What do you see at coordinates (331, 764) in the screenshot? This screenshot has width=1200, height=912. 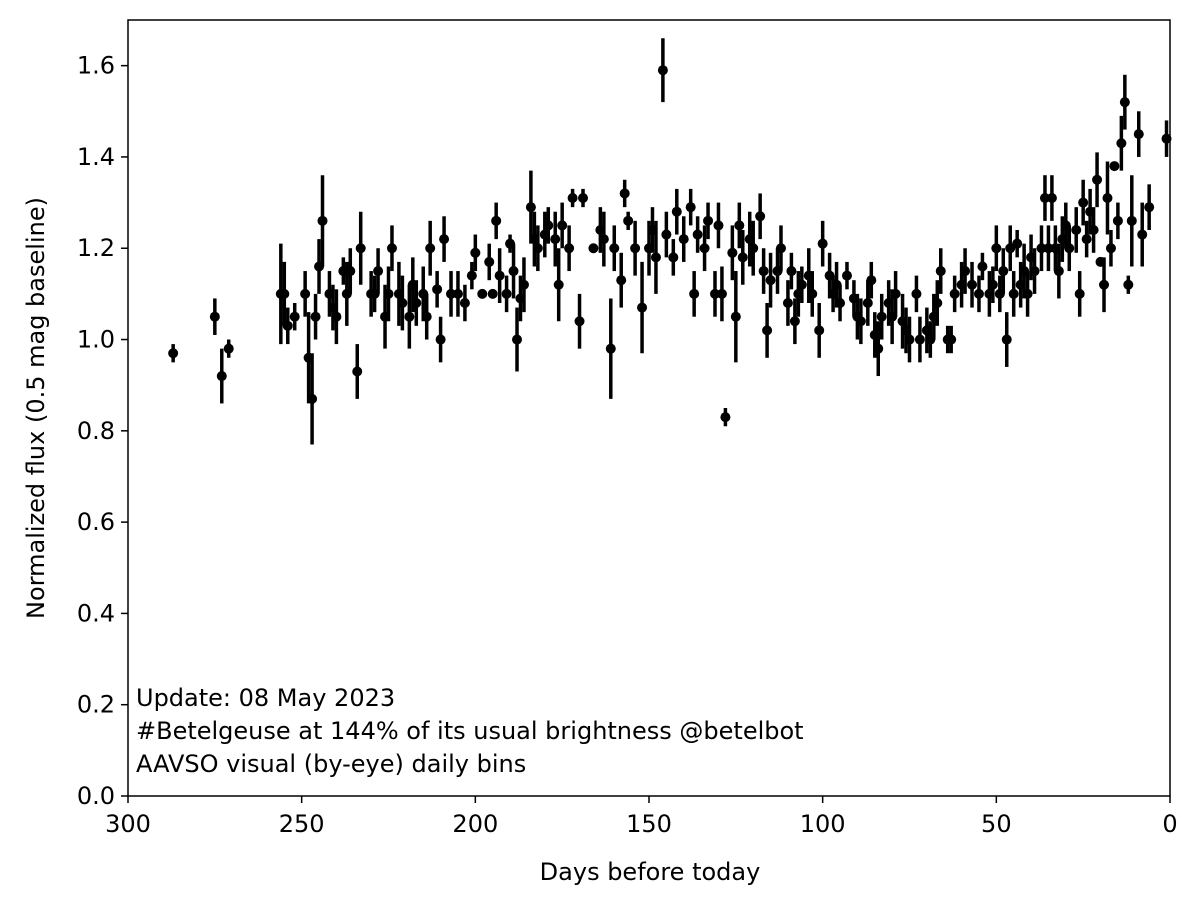 I see `annotation: AAVSO visual (by-eye) daily bins` at bounding box center [331, 764].